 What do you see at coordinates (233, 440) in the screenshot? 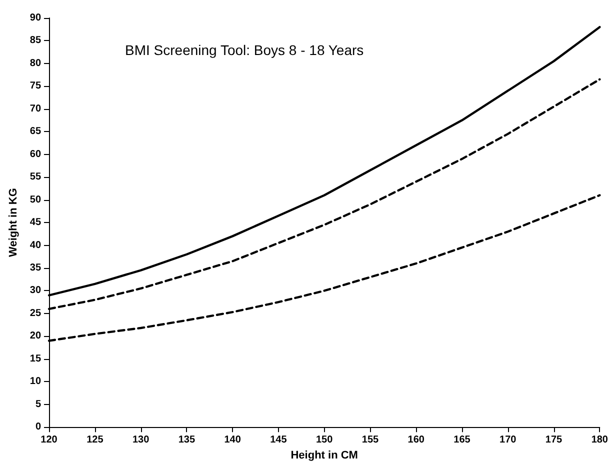
I see `x-tick-label: 140` at bounding box center [233, 440].